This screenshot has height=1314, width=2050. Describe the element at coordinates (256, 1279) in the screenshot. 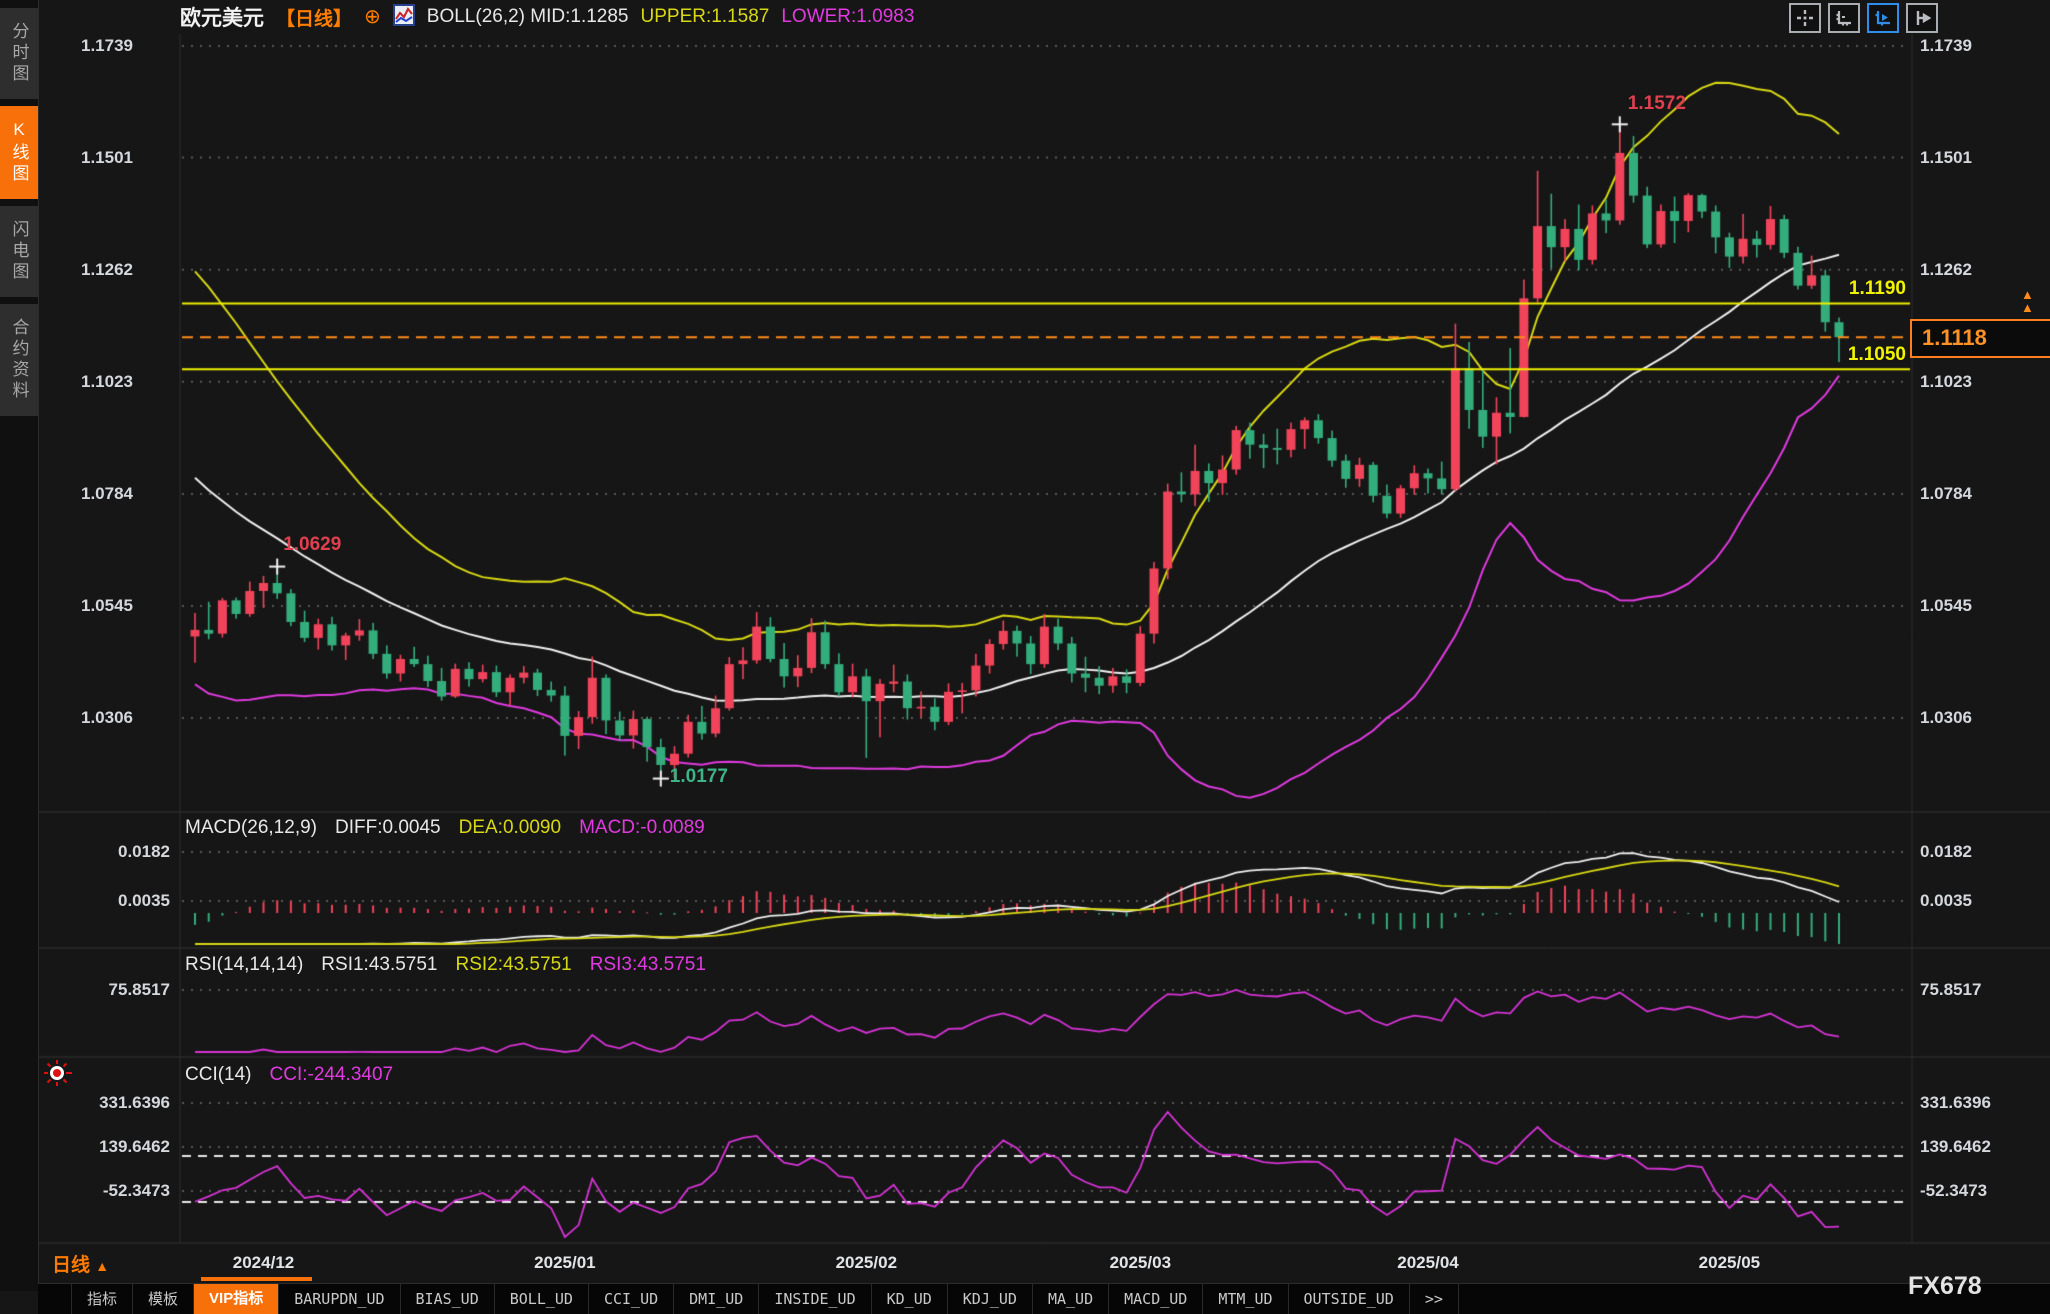

I see `time-scrollbar-thumb` at that location.